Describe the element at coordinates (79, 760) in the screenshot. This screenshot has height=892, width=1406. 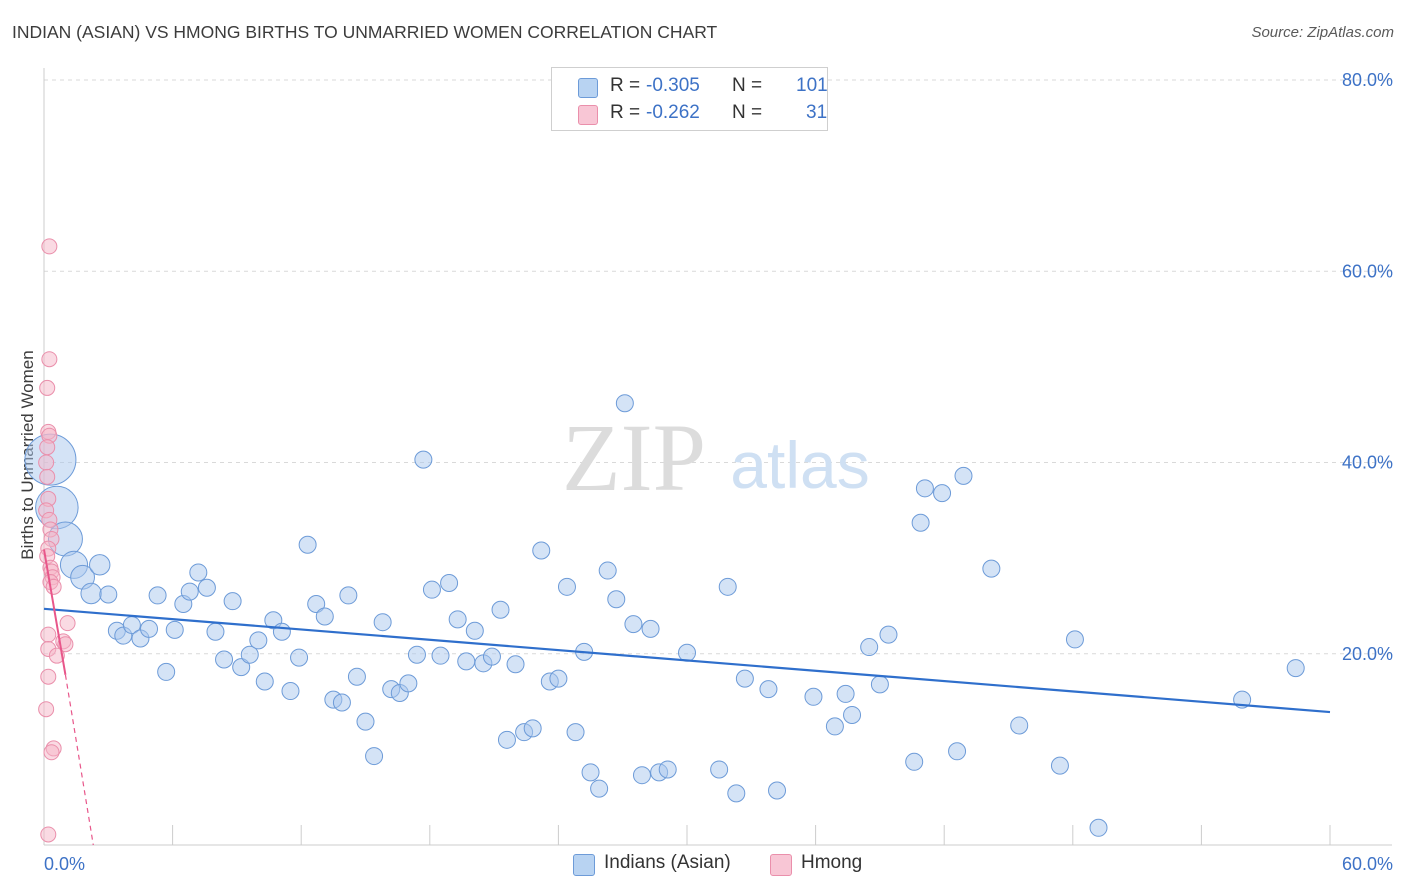
I see `trend-line-hmong-extension` at that location.